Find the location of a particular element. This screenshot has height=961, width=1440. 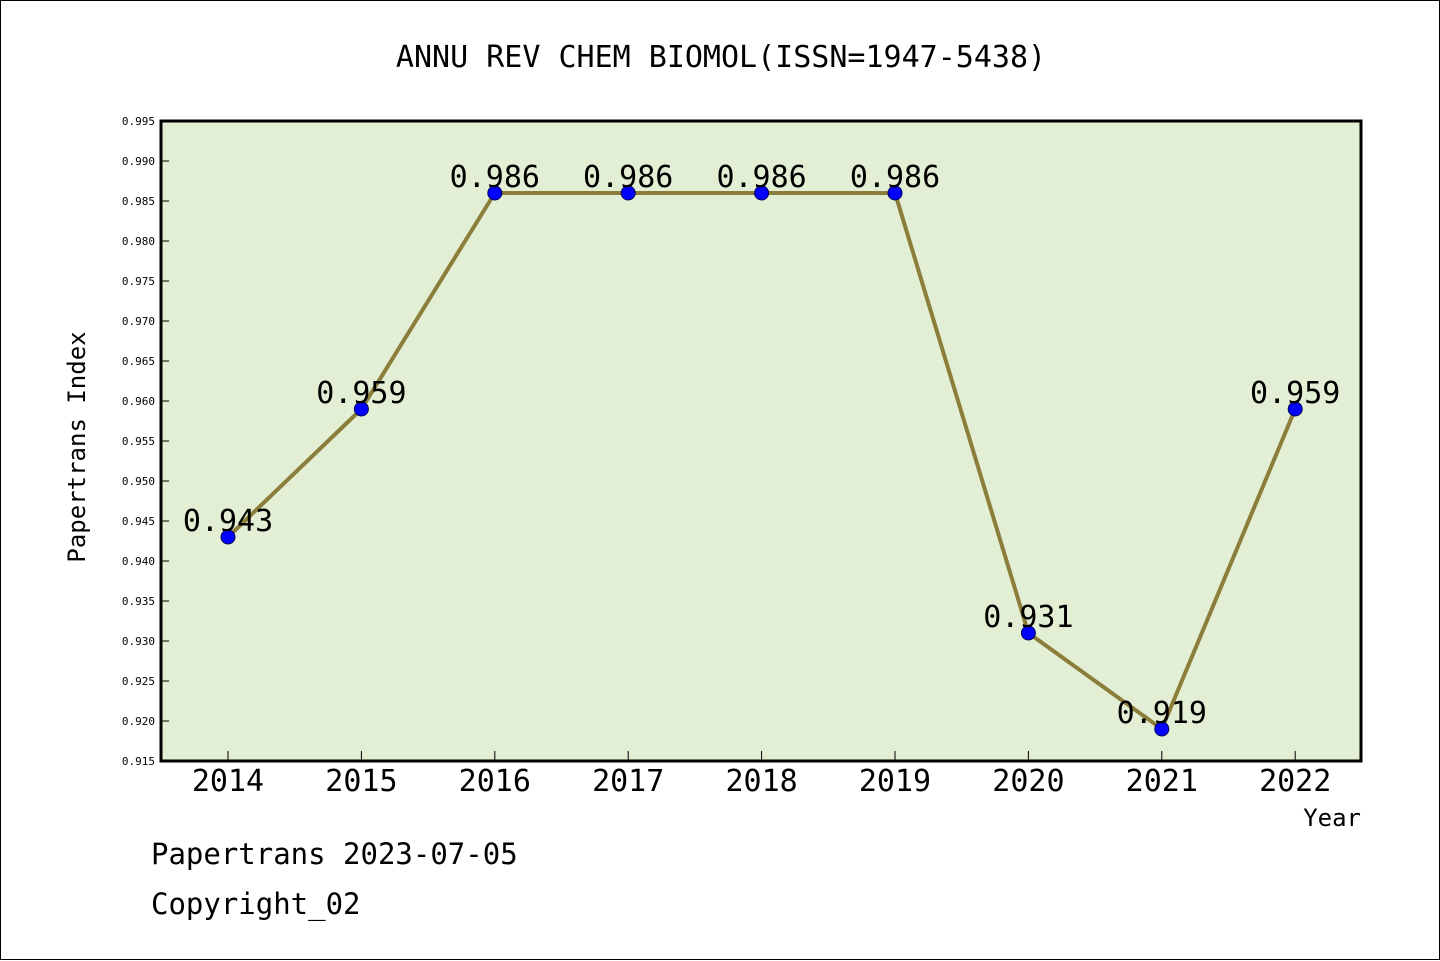

y-tick-label: 0.995 is located at coordinates (138, 121).